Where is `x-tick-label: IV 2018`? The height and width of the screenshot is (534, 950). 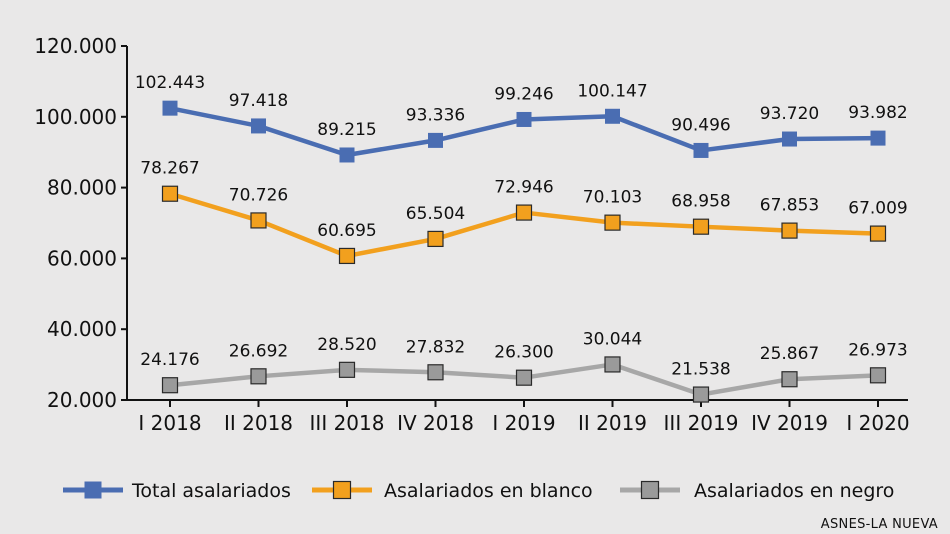
x-tick-label: IV 2018 is located at coordinates (435, 423).